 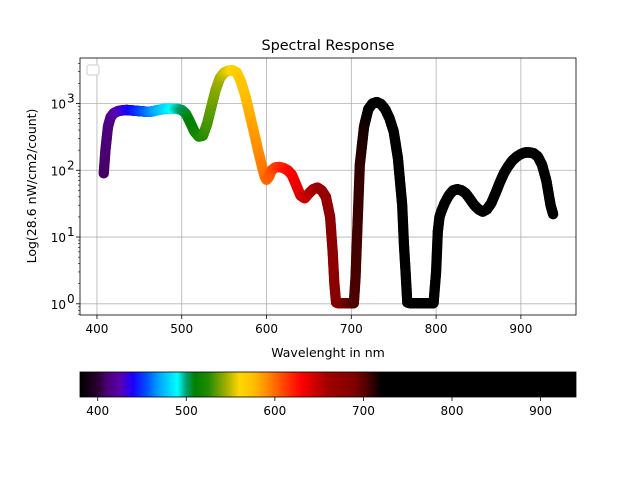 What do you see at coordinates (540, 411) in the screenshot?
I see `colorbar-tick-label: 900` at bounding box center [540, 411].